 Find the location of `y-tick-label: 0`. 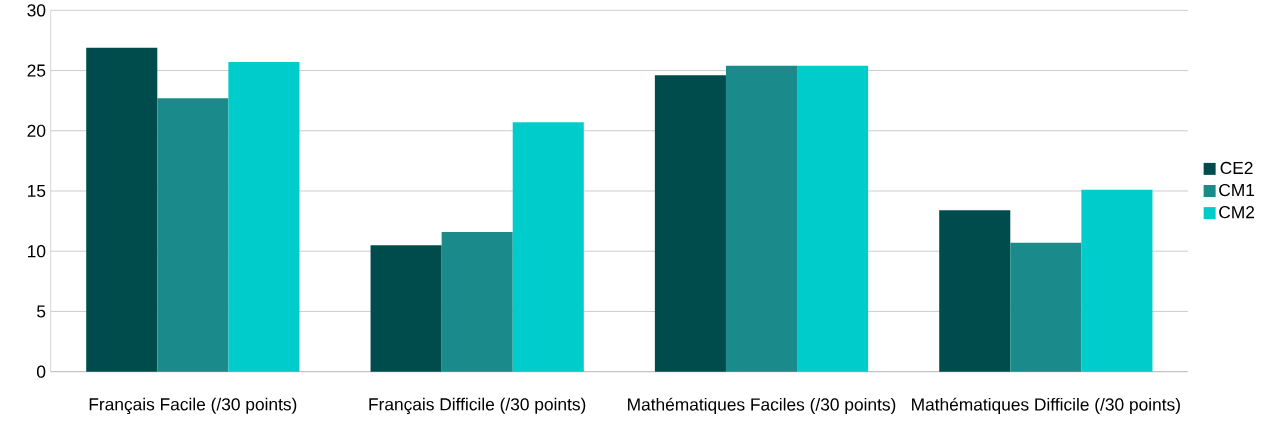

y-tick-label: 0 is located at coordinates (41, 371).